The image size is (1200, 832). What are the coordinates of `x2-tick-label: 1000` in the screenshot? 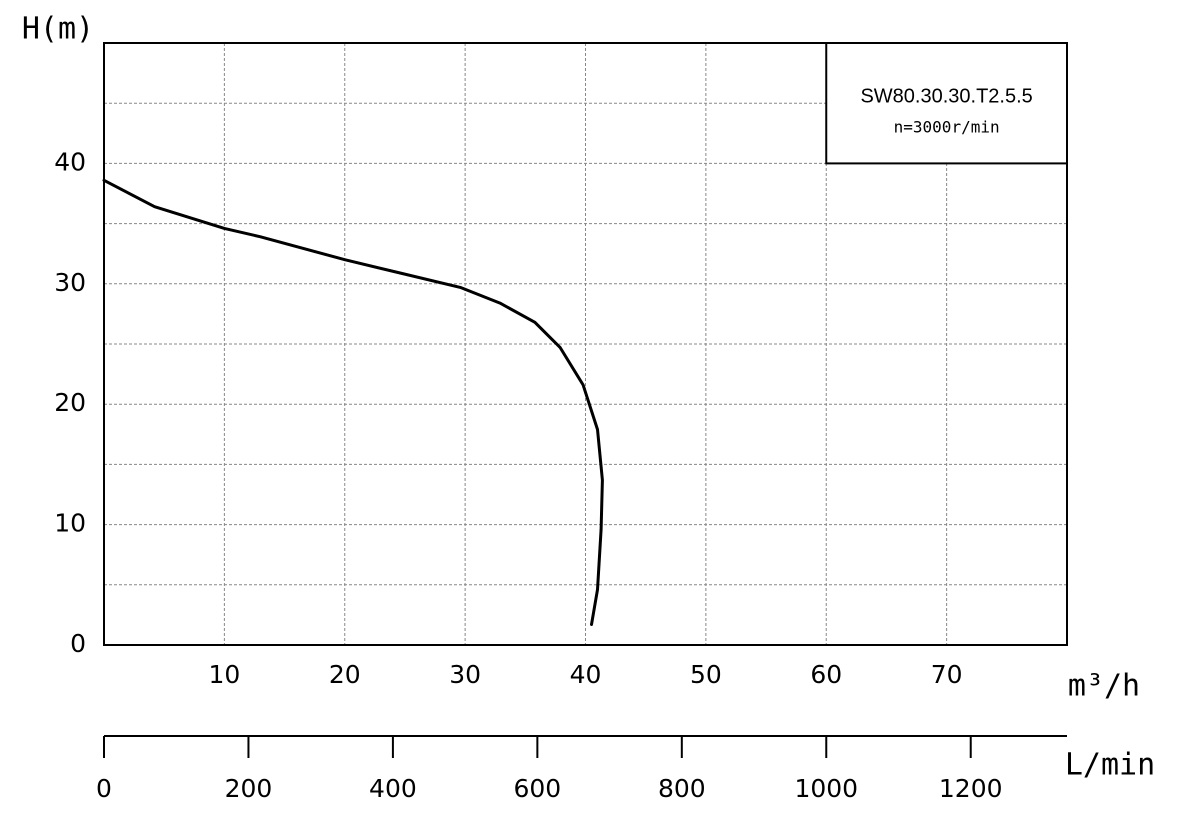 It's located at (826, 788).